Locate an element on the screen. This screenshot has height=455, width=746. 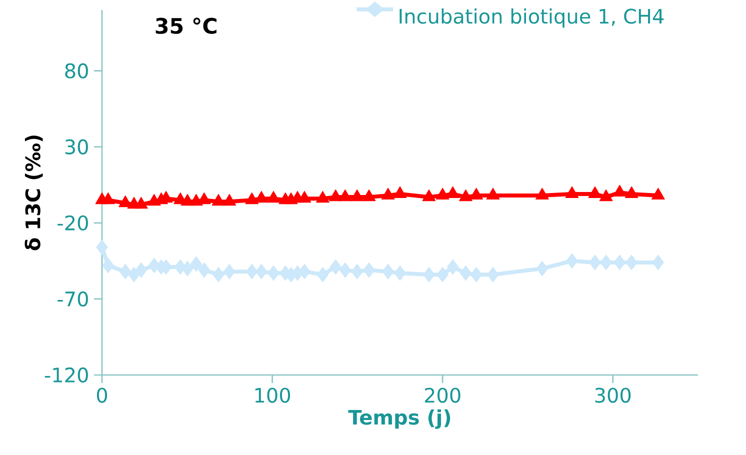
y-tick-label: -70 is located at coordinates (73, 299).